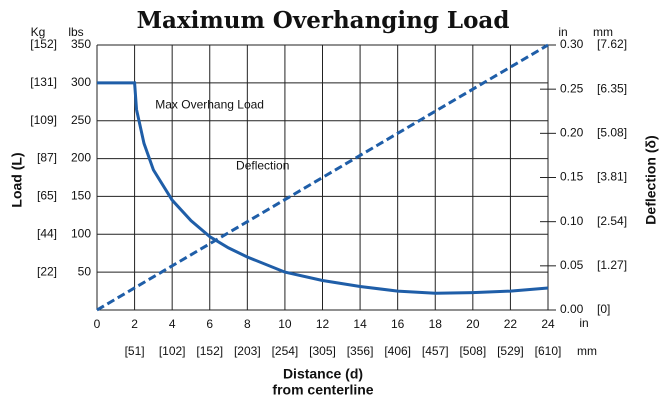  I want to click on y2-unit: in, so click(562, 32).